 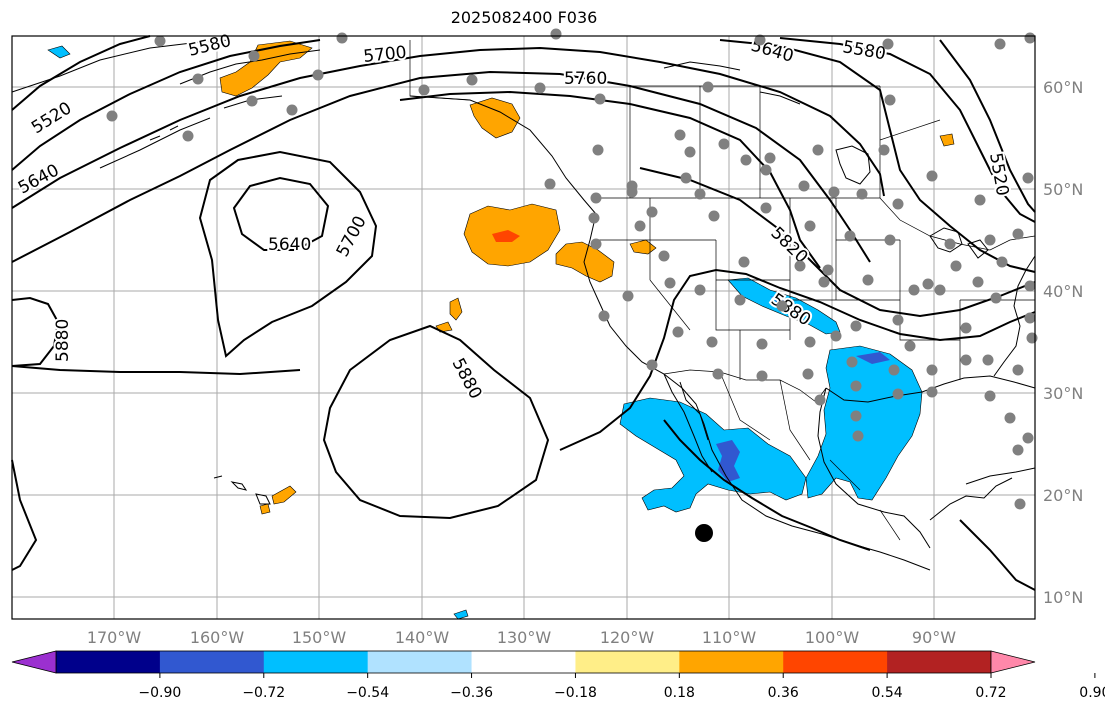 I want to click on anomaly-south-small, so click(x=461, y=614).